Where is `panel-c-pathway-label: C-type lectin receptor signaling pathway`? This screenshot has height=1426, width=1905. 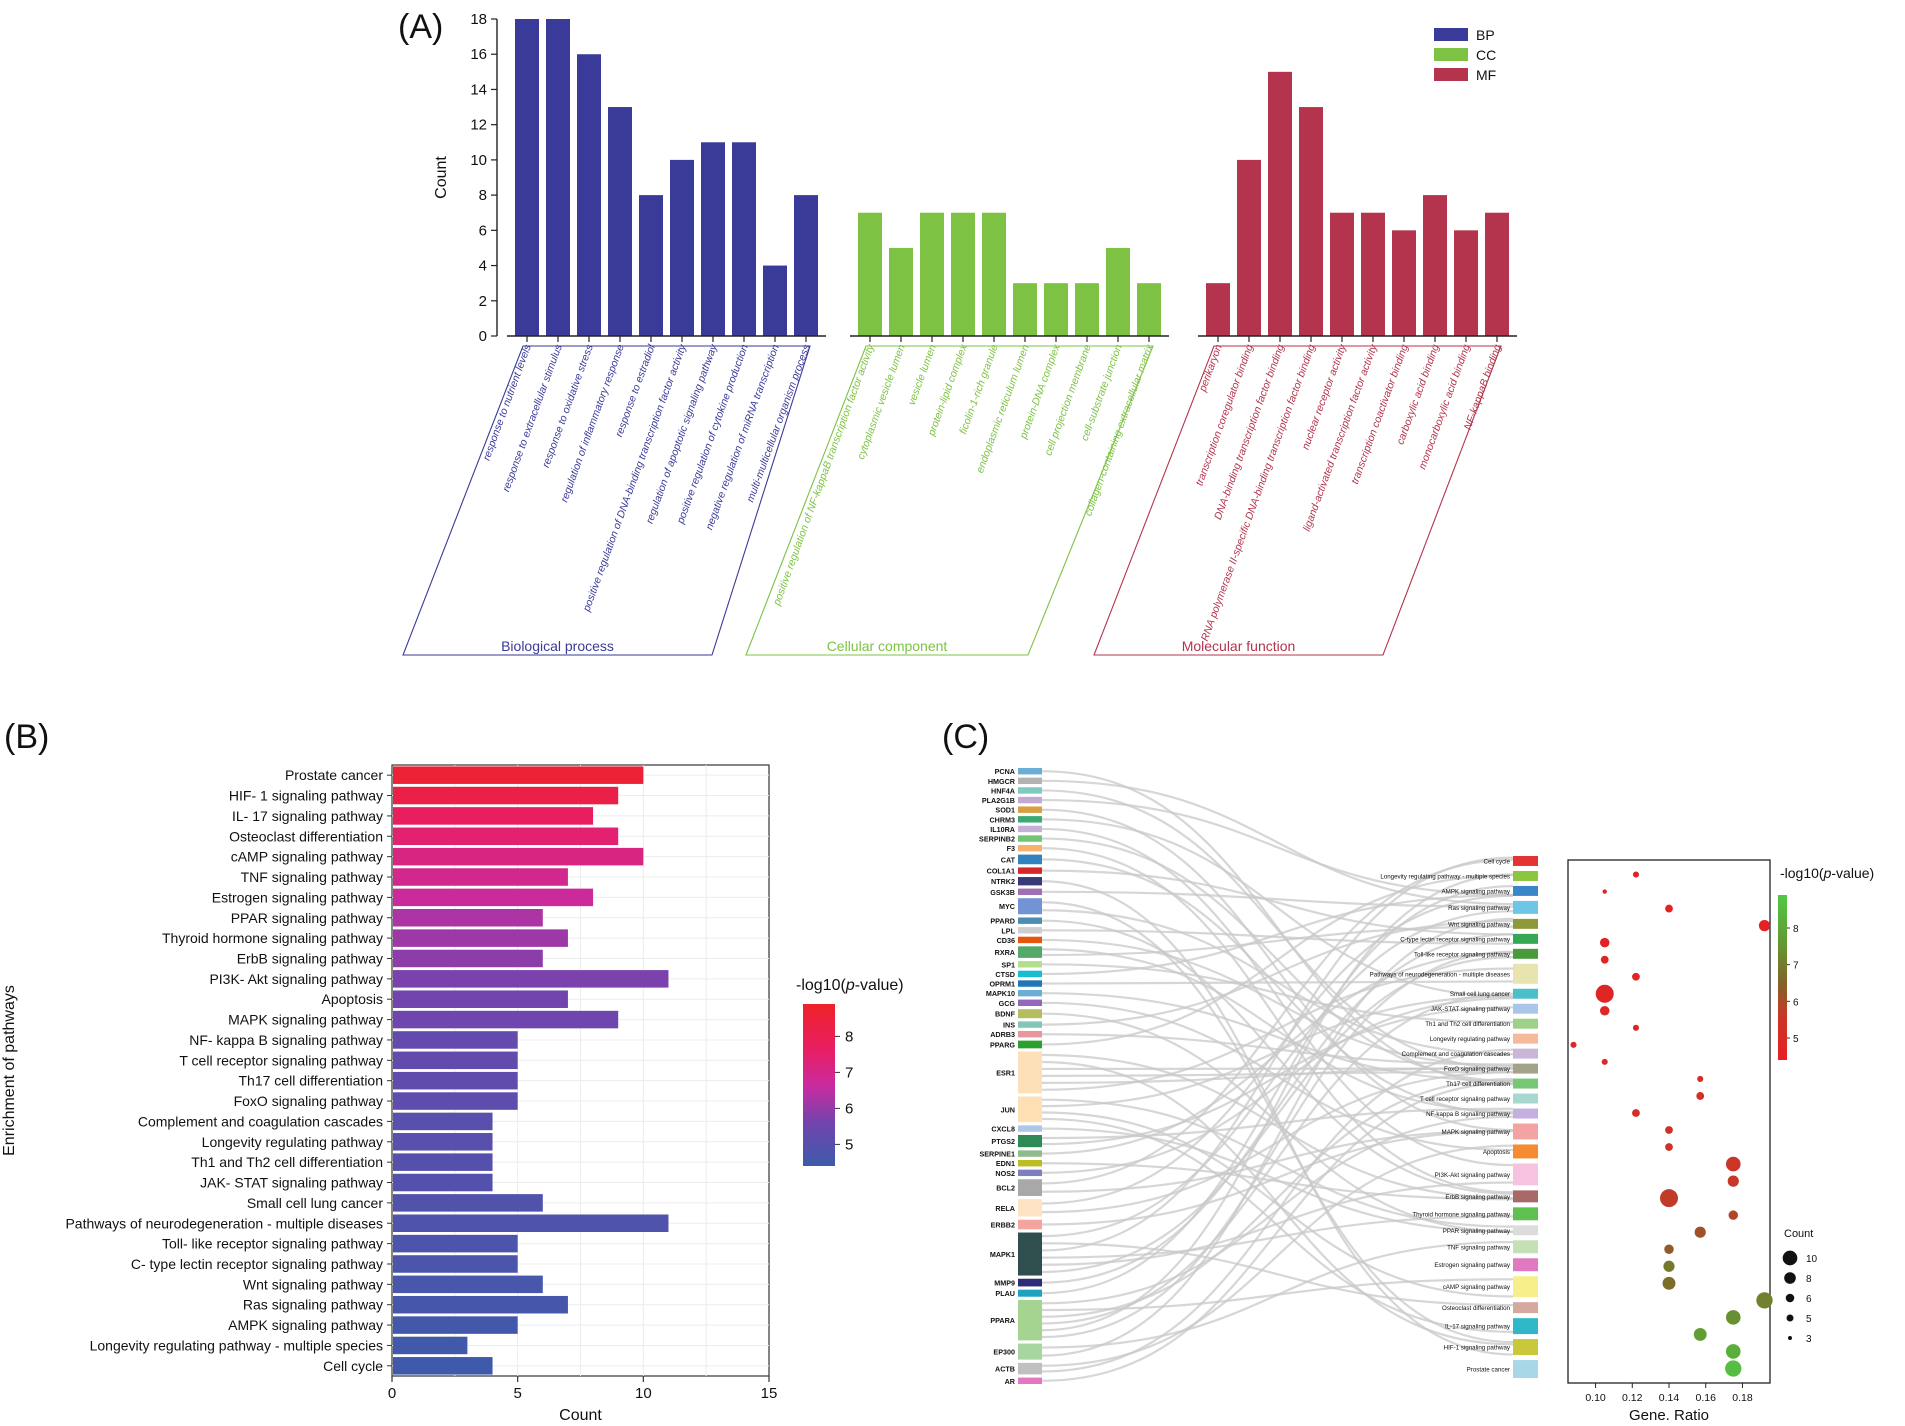
panel-c-pathway-label: C-type lectin receptor signaling pathway is located at coordinates (1455, 939).